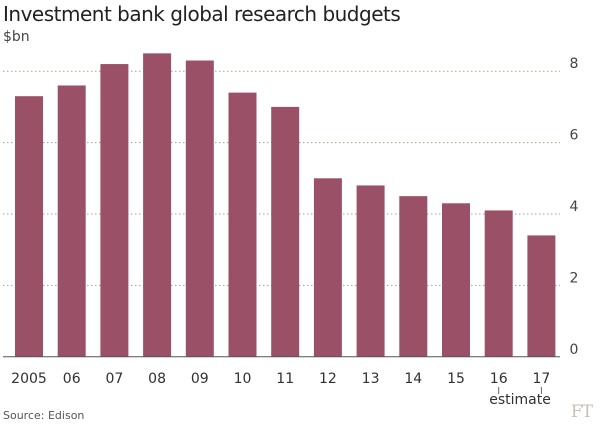  Describe the element at coordinates (499, 379) in the screenshot. I see `x-tick-label: 16` at that location.